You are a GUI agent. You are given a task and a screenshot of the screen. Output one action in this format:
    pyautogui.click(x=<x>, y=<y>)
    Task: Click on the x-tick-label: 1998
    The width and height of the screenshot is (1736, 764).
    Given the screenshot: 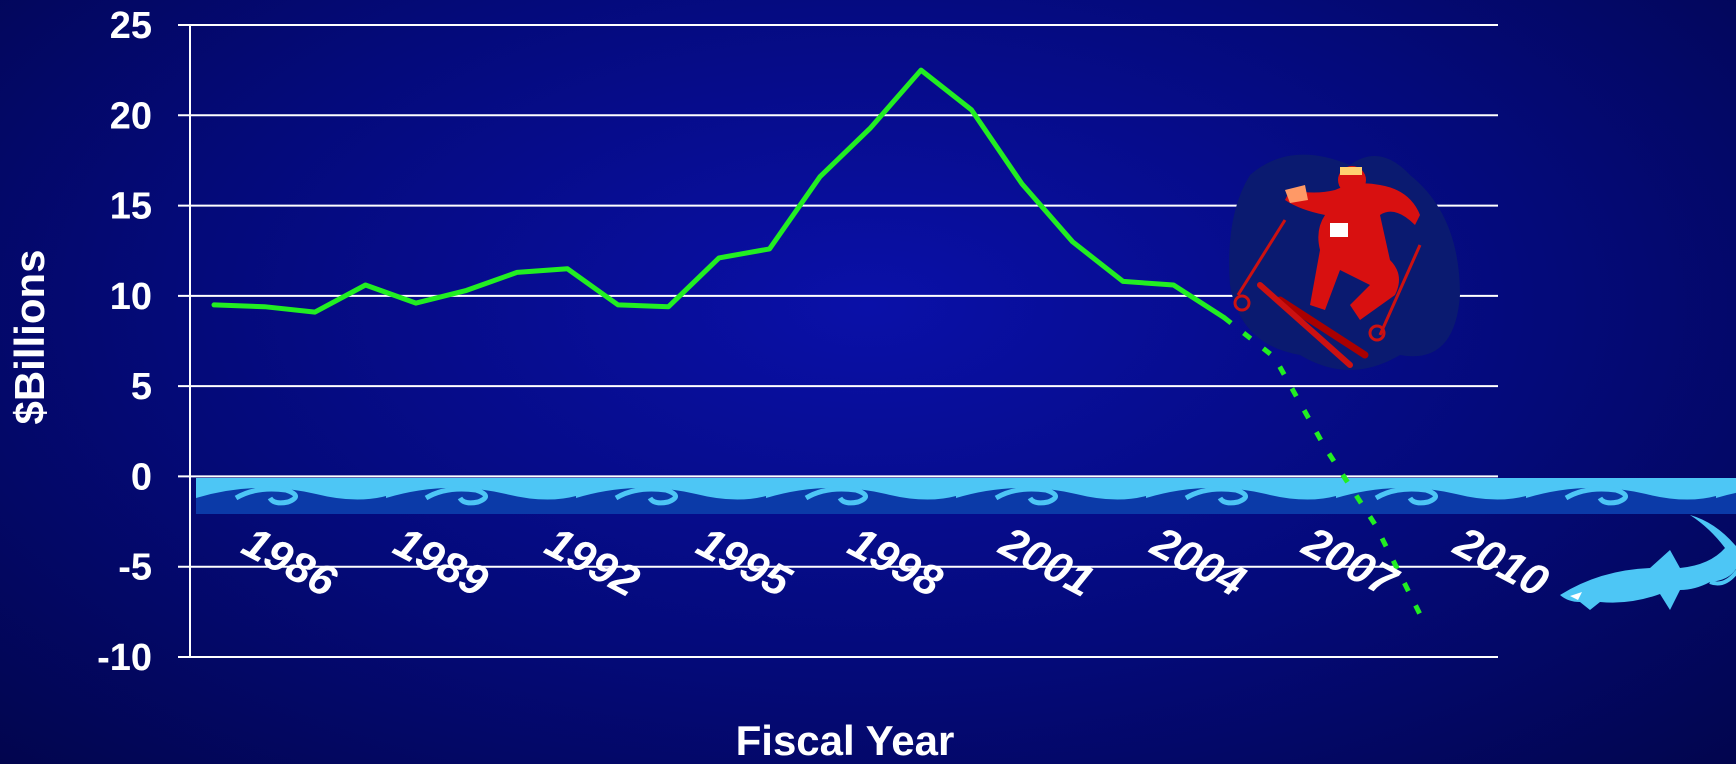 What is the action you would take?
    pyautogui.click(x=896, y=562)
    